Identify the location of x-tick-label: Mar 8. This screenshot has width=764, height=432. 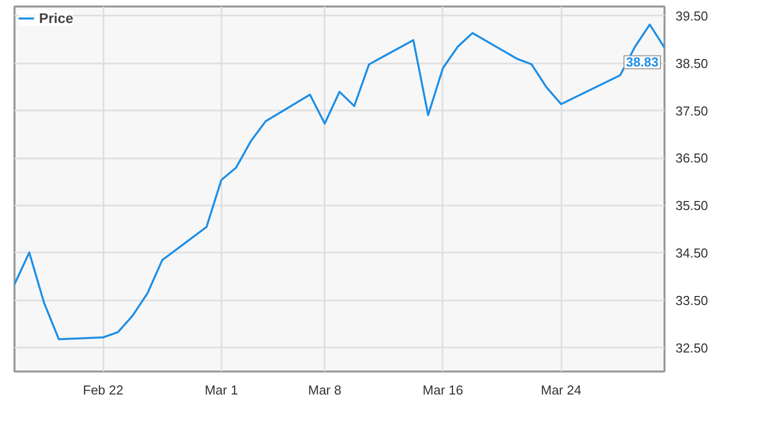
(325, 390).